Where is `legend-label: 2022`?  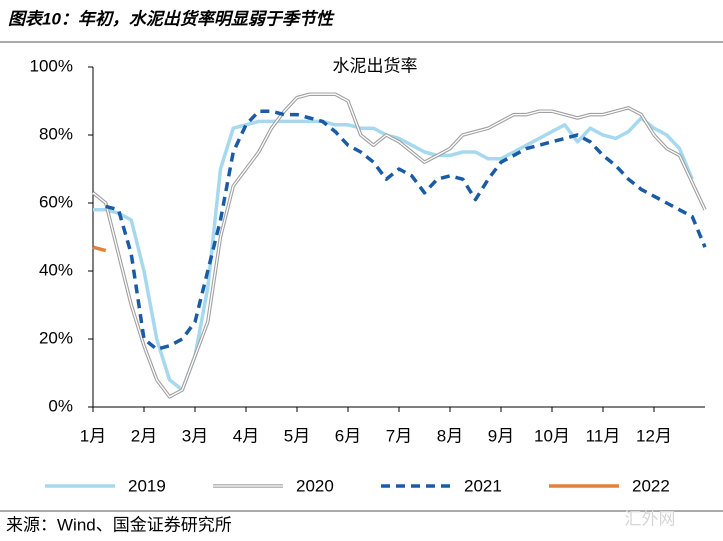 legend-label: 2022 is located at coordinates (651, 485).